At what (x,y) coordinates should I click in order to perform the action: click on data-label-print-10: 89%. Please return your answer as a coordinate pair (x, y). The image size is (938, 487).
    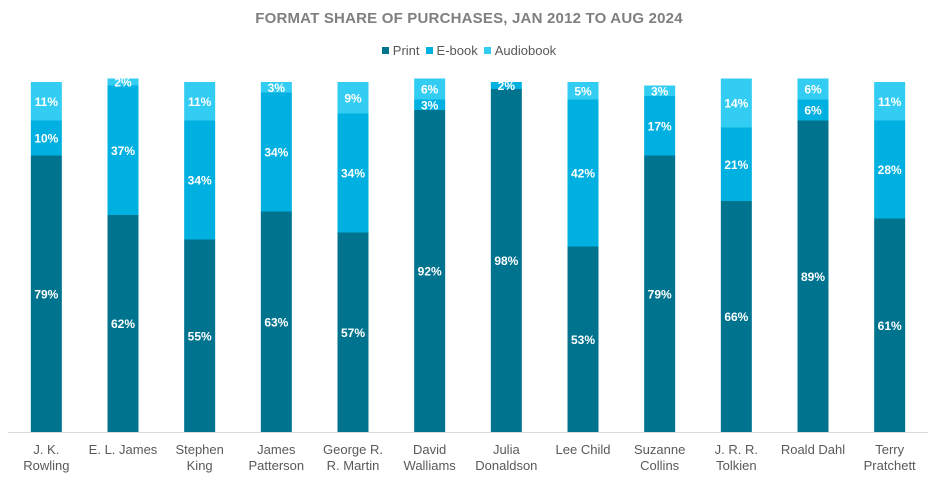
    Looking at the image, I should click on (813, 277).